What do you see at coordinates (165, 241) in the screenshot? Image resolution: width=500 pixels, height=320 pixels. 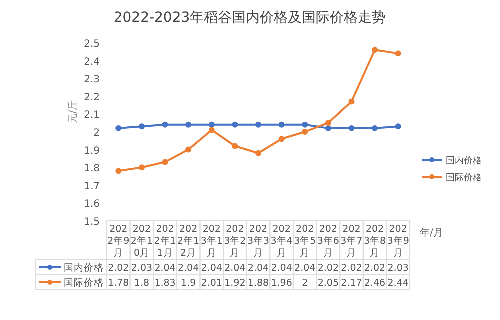 I see `x-tick-label: 2022年11月` at bounding box center [165, 241].